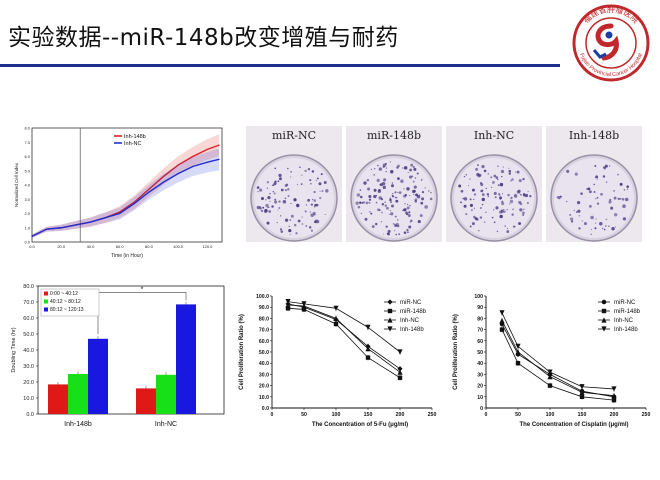  Describe the element at coordinates (46, 309) in the screenshot. I see `legend-swatch` at that location.